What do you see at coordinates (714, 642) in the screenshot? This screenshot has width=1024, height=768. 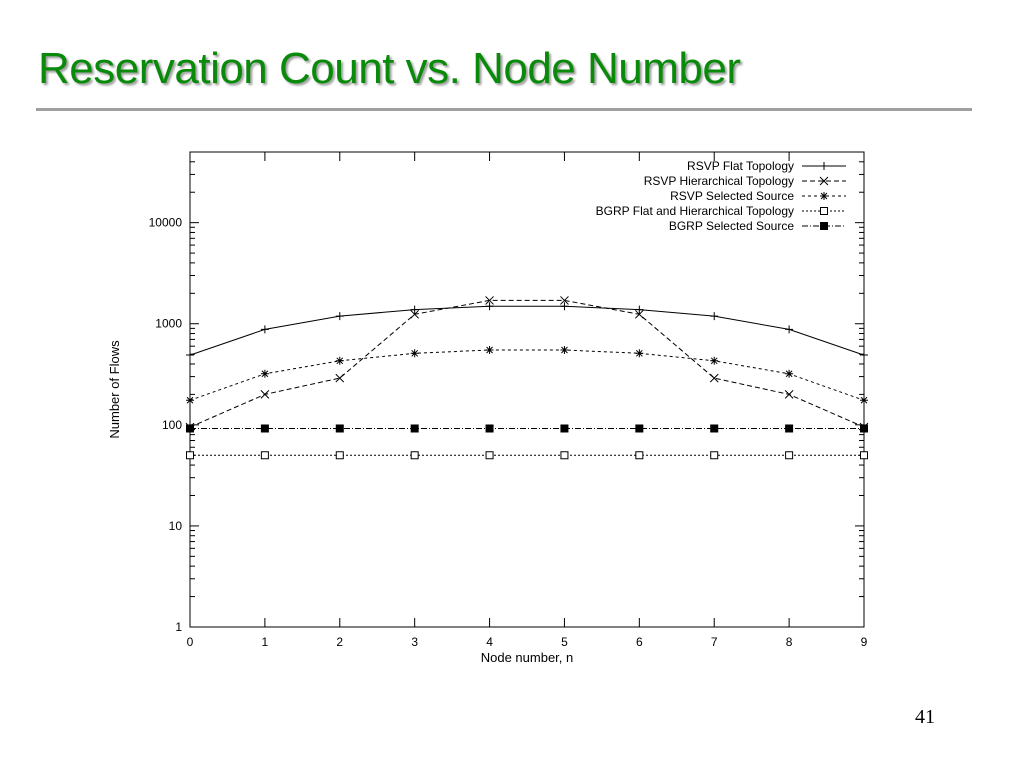 I see `x-tick-label: 7` at bounding box center [714, 642].